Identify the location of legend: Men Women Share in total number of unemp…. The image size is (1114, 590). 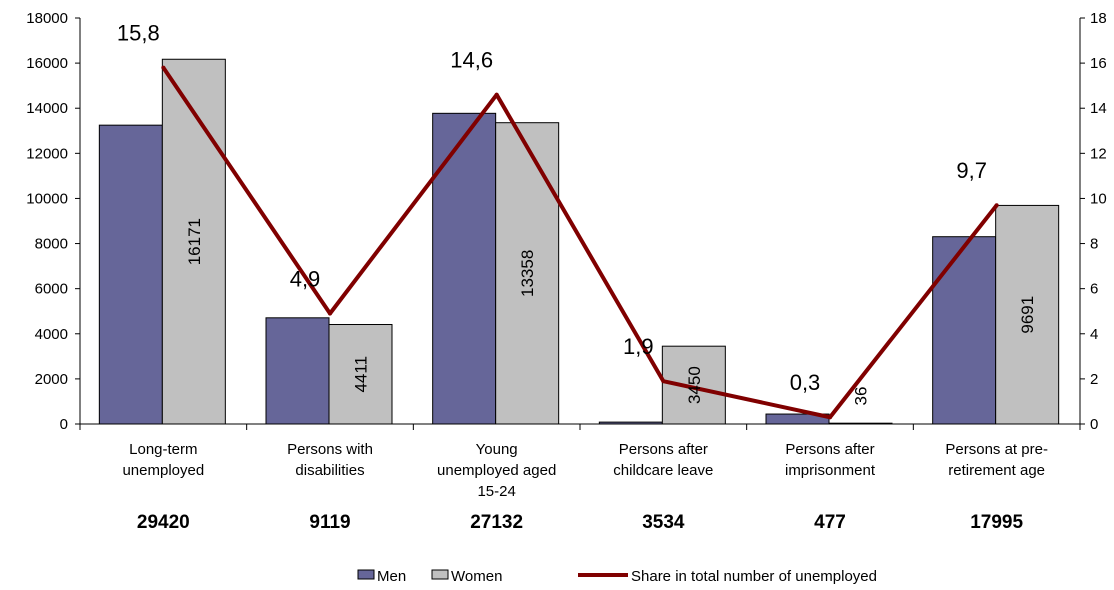
(617, 576).